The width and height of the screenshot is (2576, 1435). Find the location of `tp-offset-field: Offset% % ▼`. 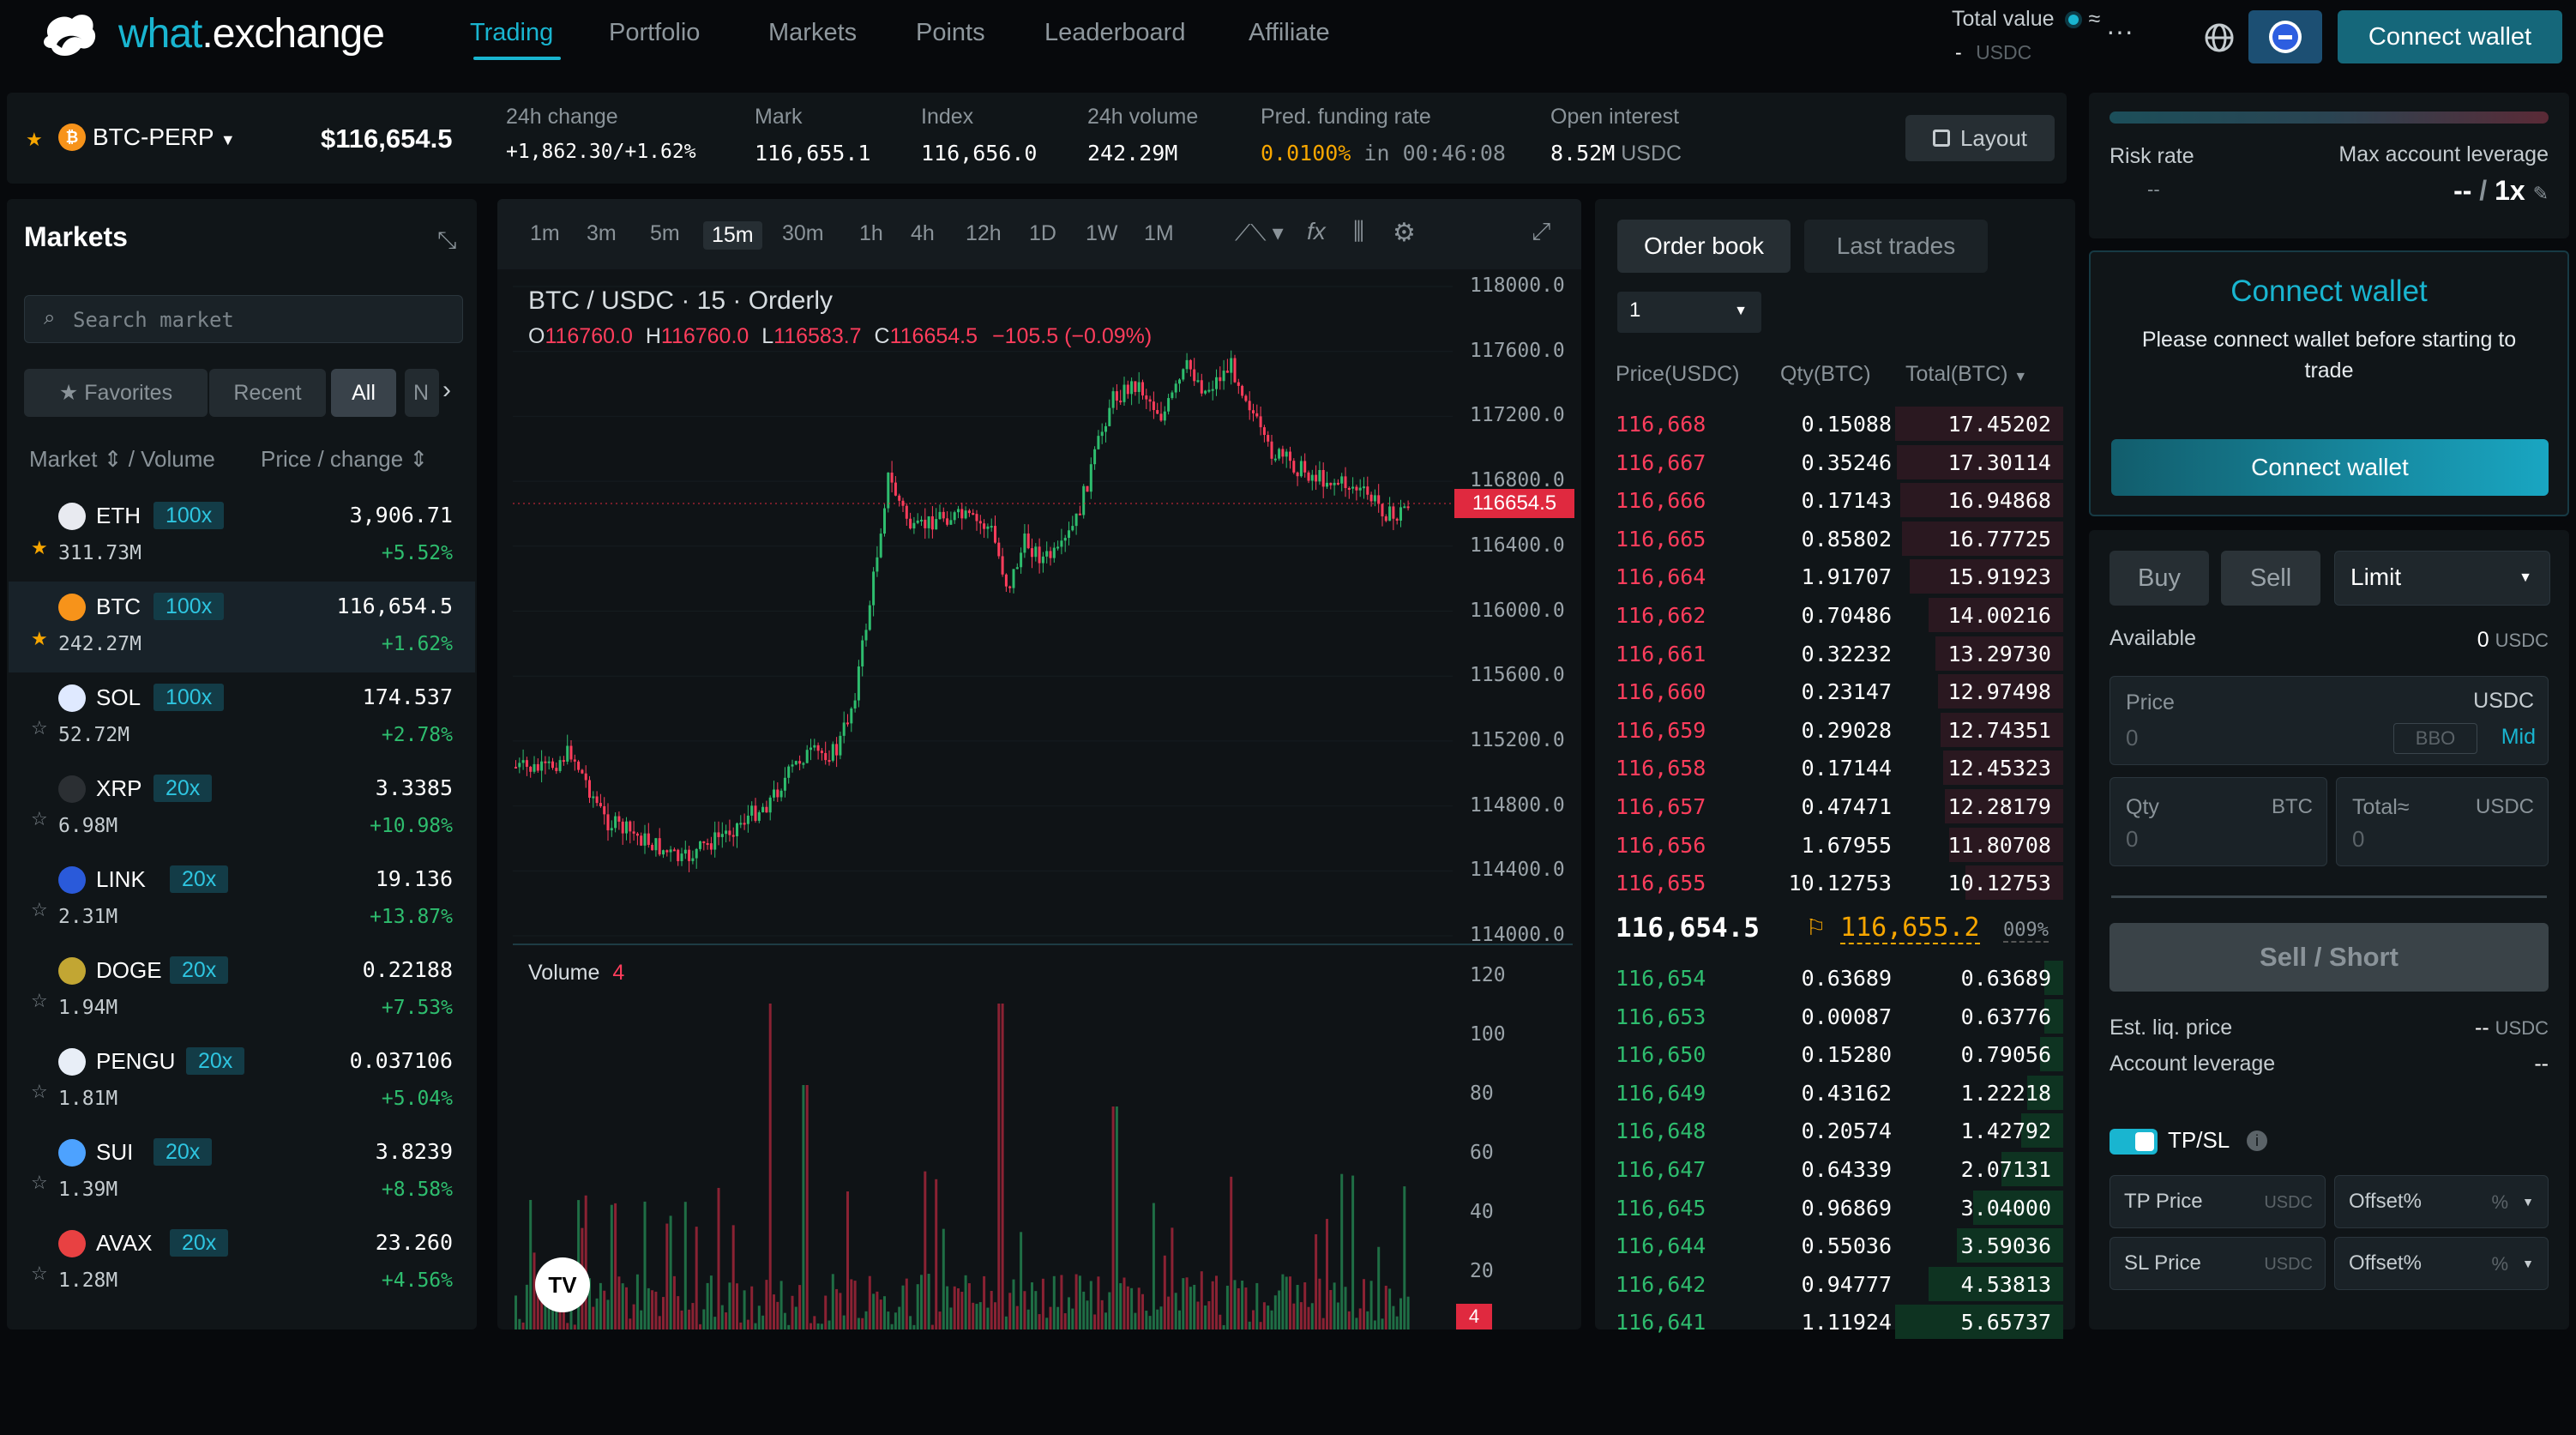

tp-offset-field: Offset% % ▼ is located at coordinates (2441, 1201).